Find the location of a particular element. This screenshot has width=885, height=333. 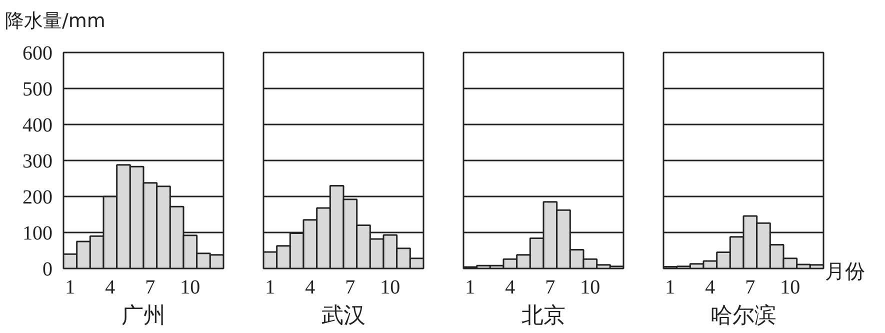

y-tick-label: 500 is located at coordinates (37, 89).